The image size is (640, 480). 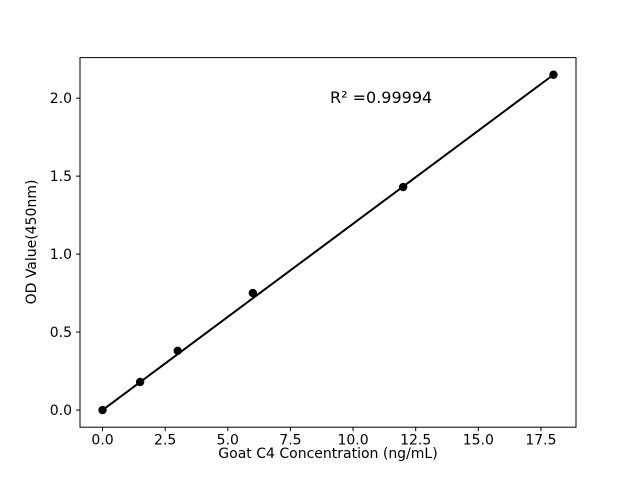 I want to click on x-tick-label: 17.5, so click(x=540, y=441).